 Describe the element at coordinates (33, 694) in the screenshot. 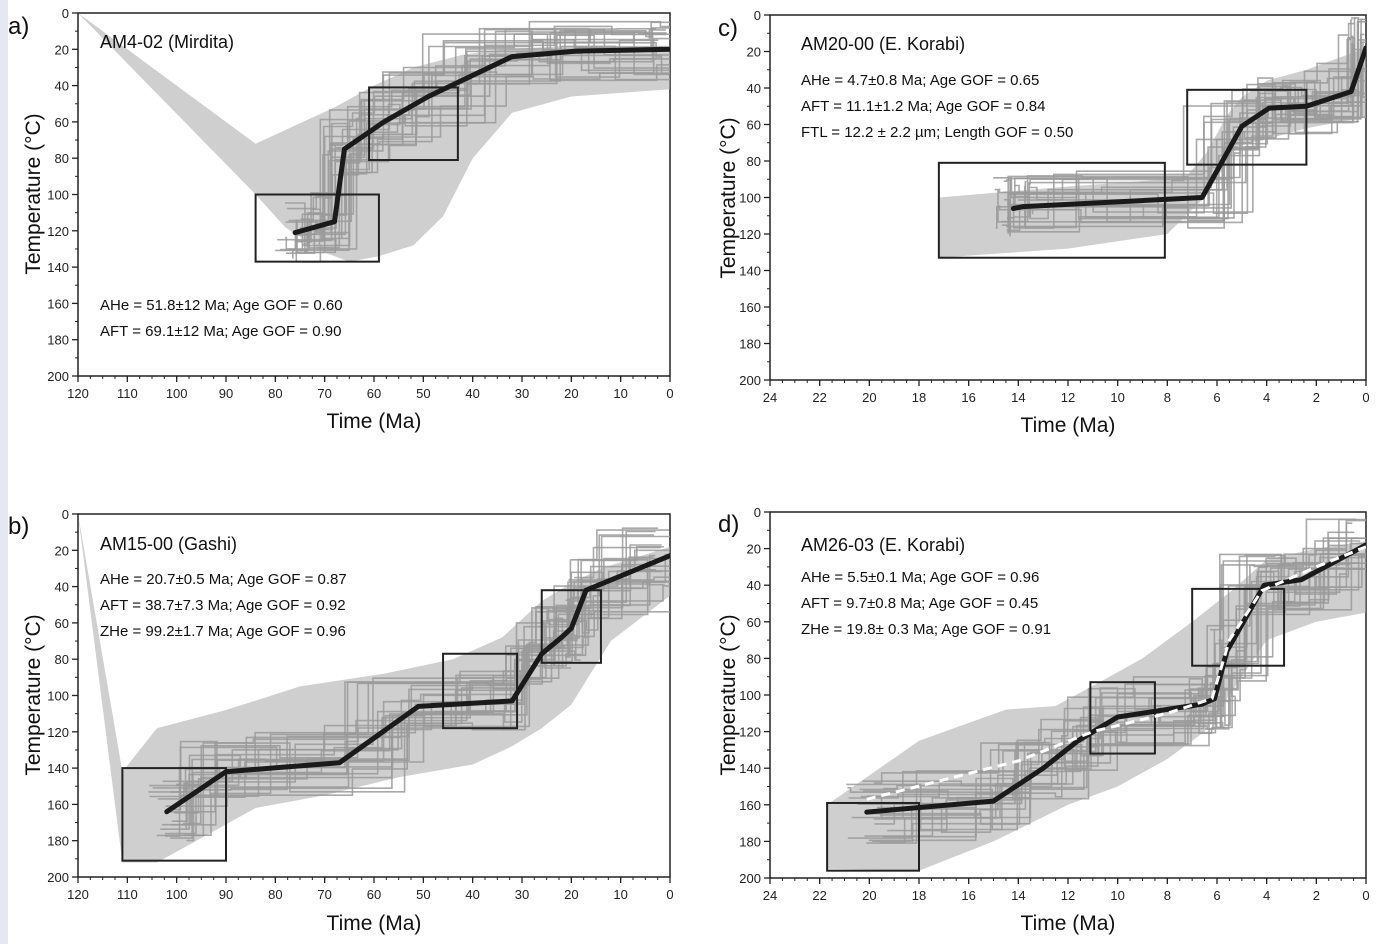

I see `panel-b-y-axis-title: Temperature (°C)` at that location.